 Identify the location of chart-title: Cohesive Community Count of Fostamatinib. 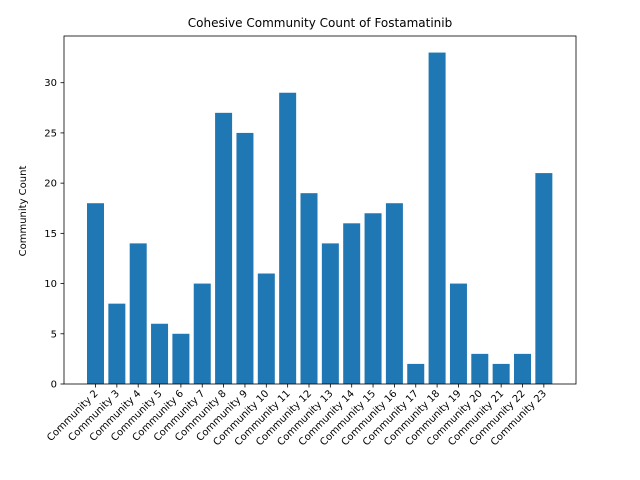
(320, 23).